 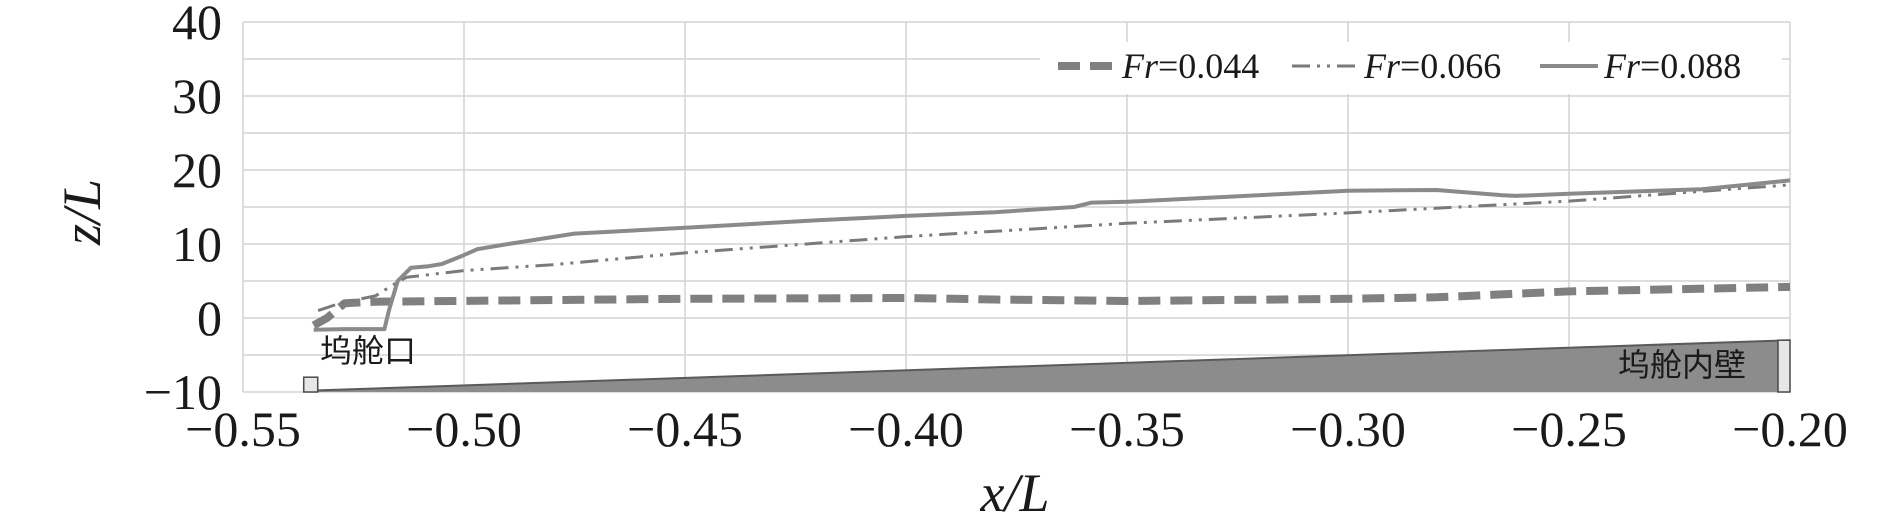 What do you see at coordinates (1127, 429) in the screenshot?
I see `x-tick-label: −0.35` at bounding box center [1127, 429].